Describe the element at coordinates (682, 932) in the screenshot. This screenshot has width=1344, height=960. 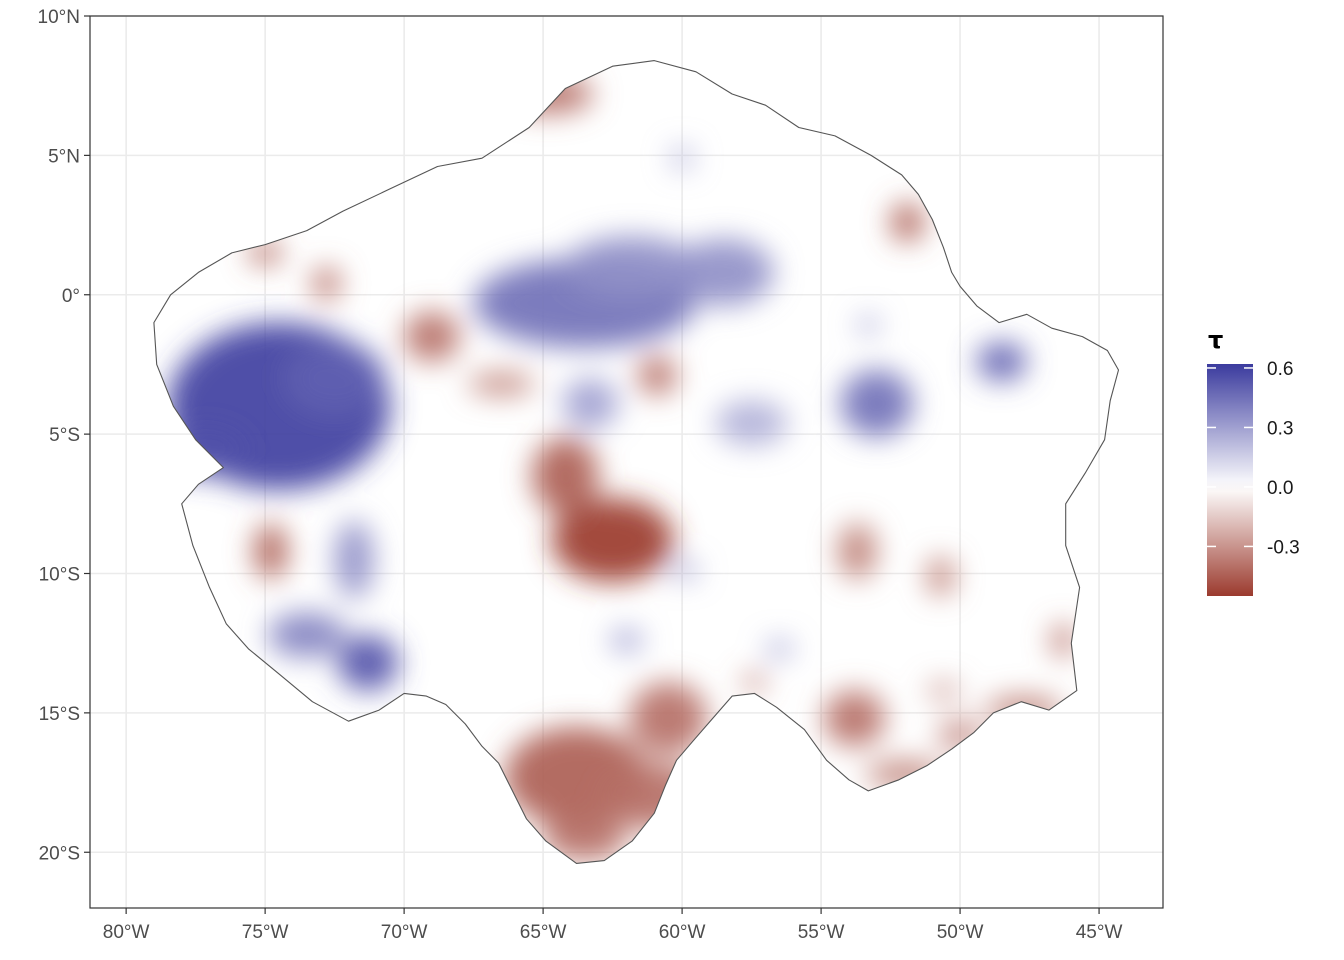
I see `x-tick-label: 60°W` at that location.